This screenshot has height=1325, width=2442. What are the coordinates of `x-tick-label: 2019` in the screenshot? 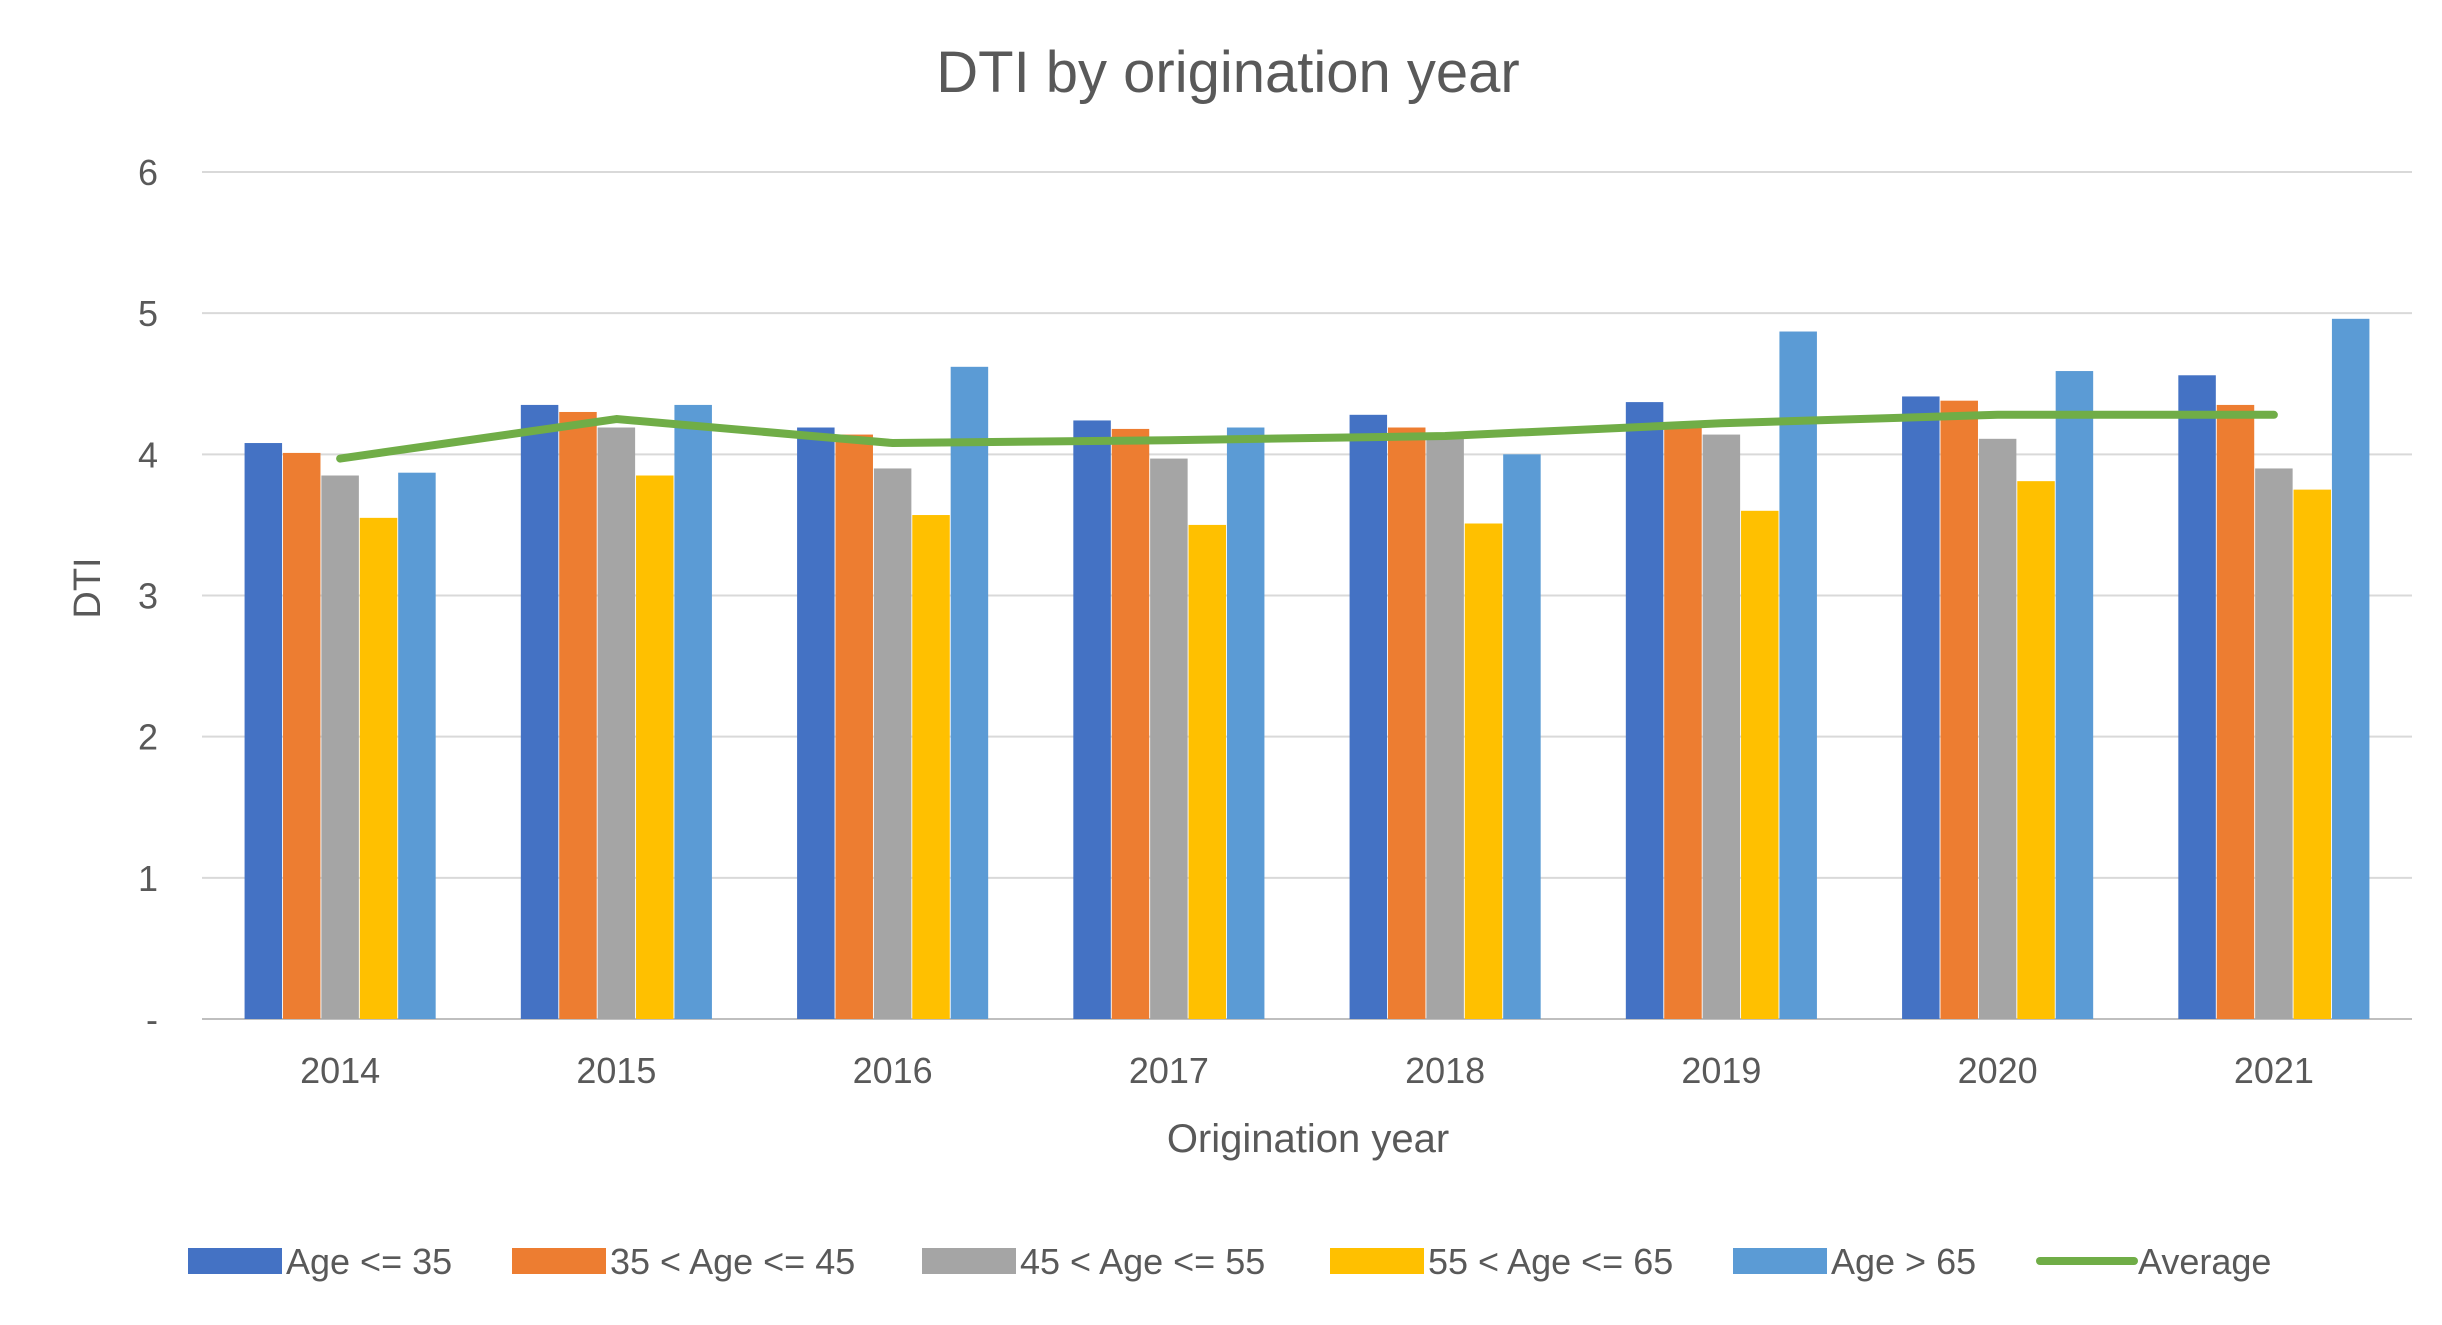 It's located at (1721, 1070).